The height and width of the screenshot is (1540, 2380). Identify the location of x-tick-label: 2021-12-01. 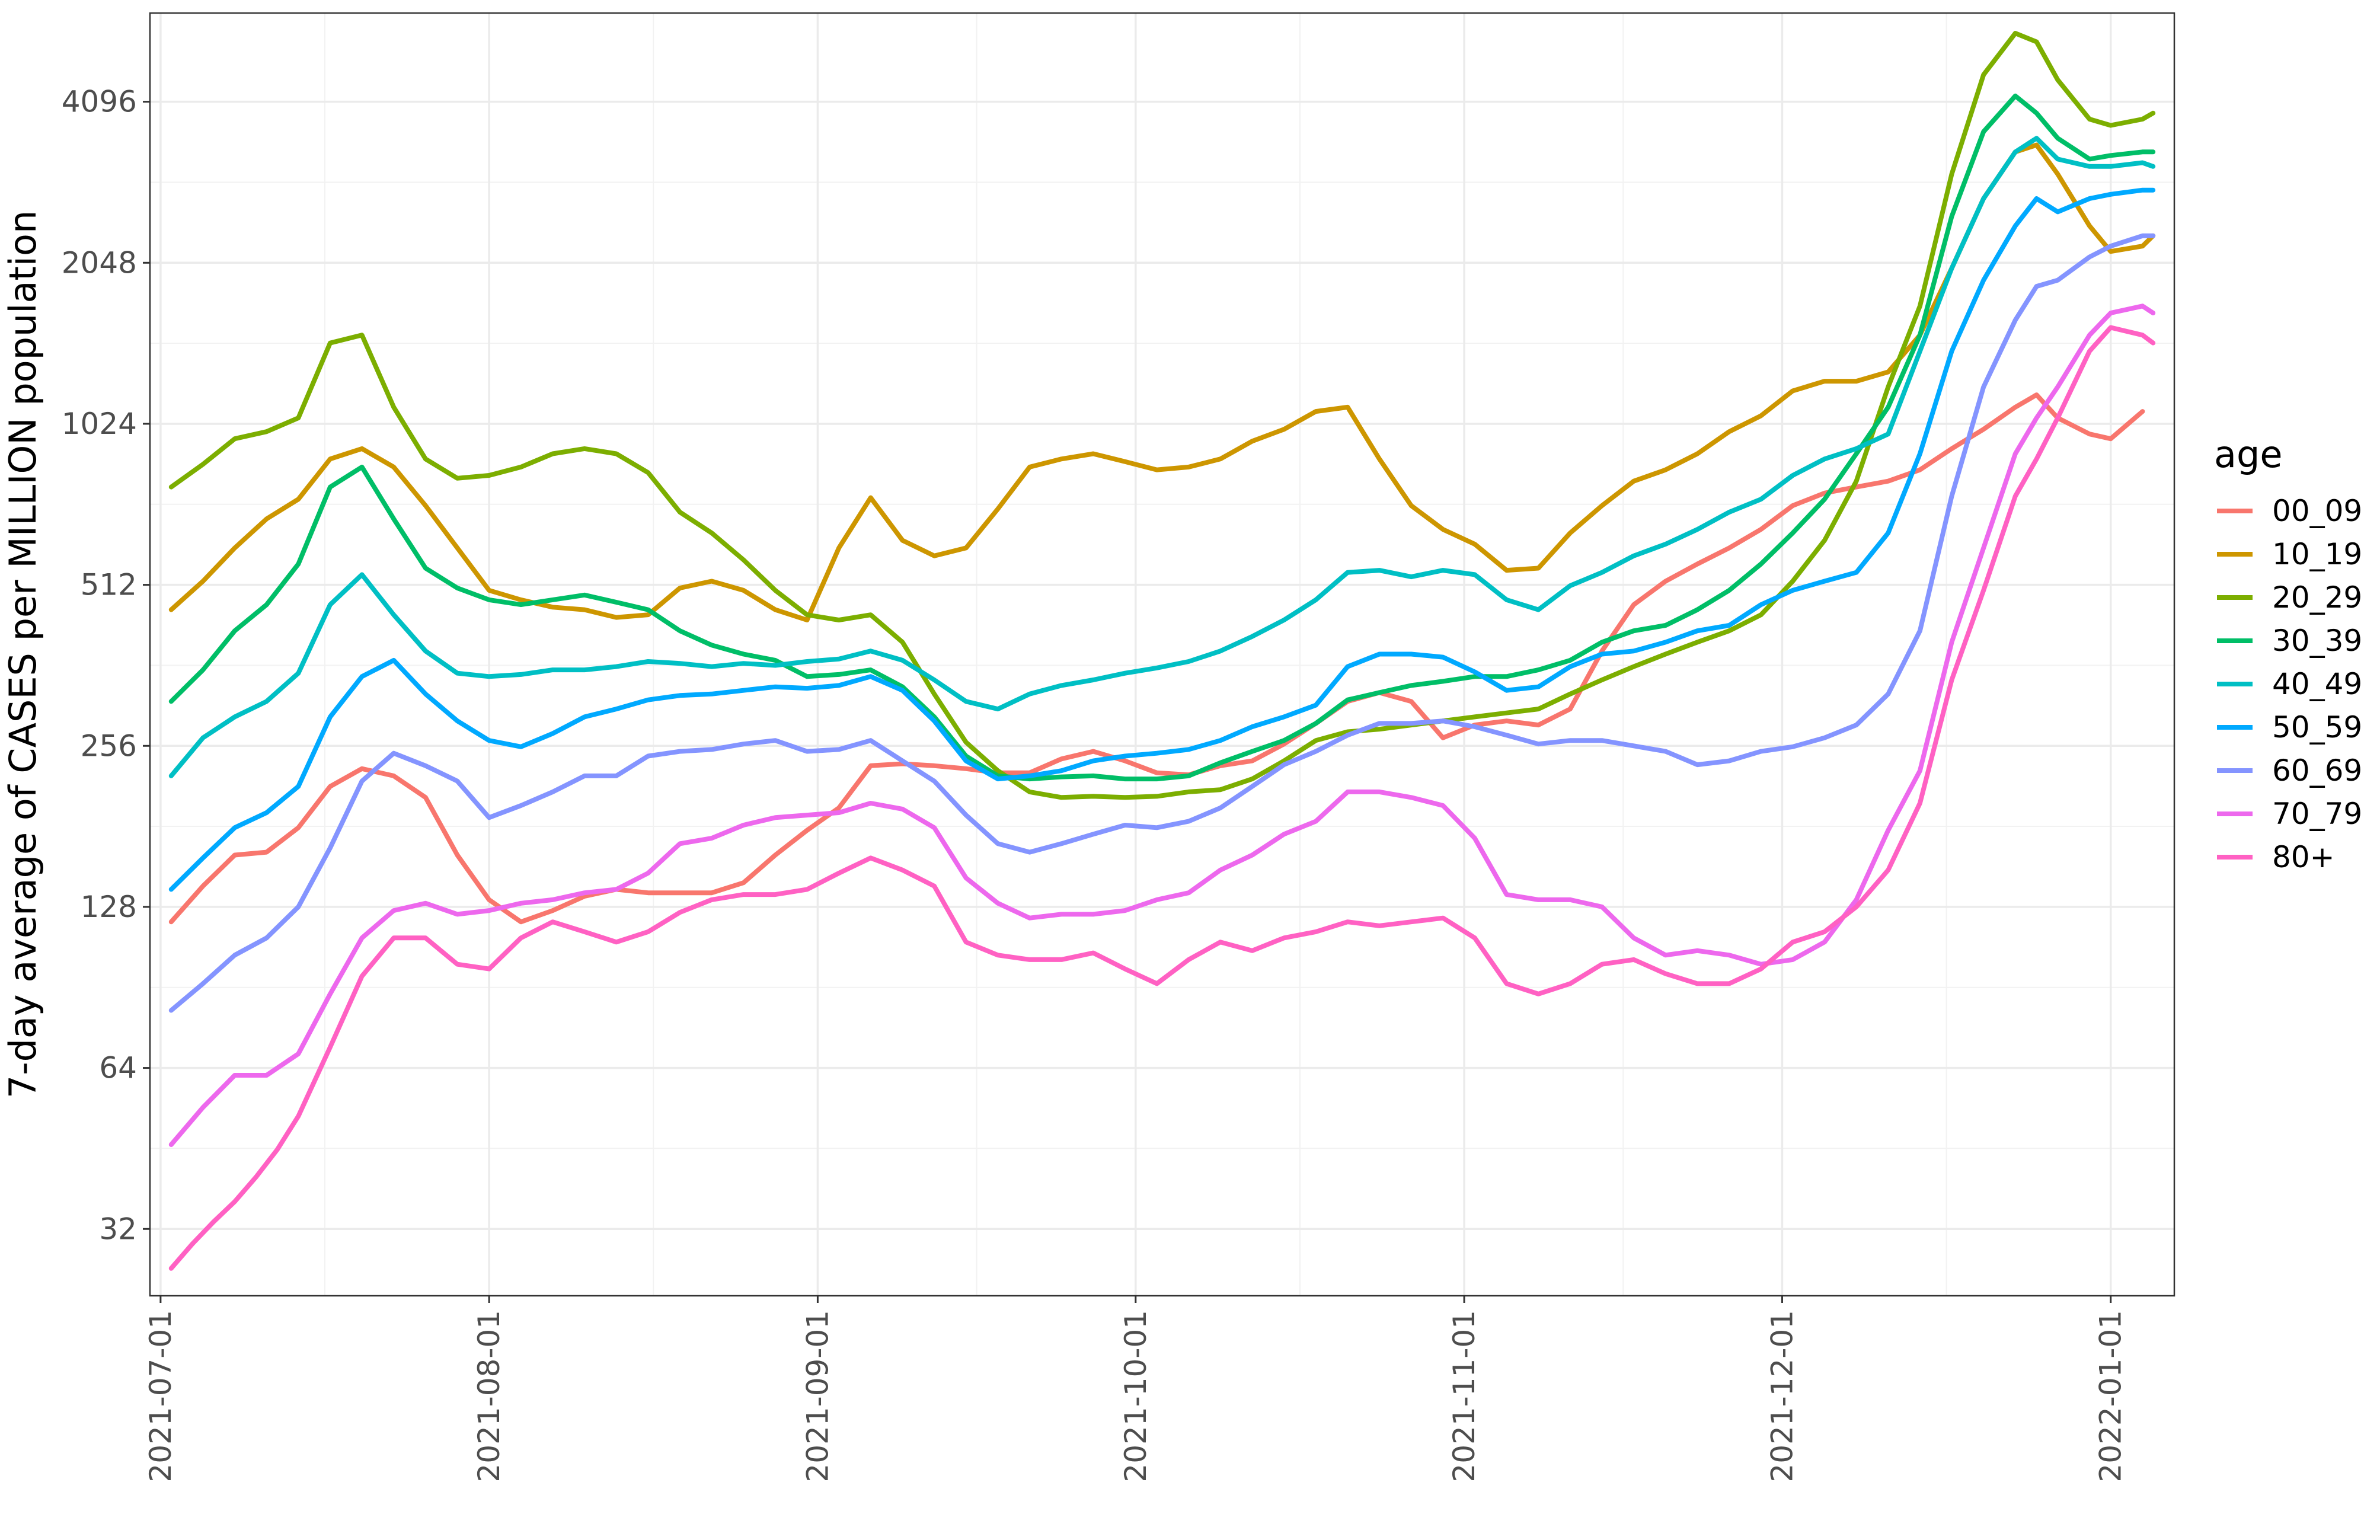
(1782, 1397).